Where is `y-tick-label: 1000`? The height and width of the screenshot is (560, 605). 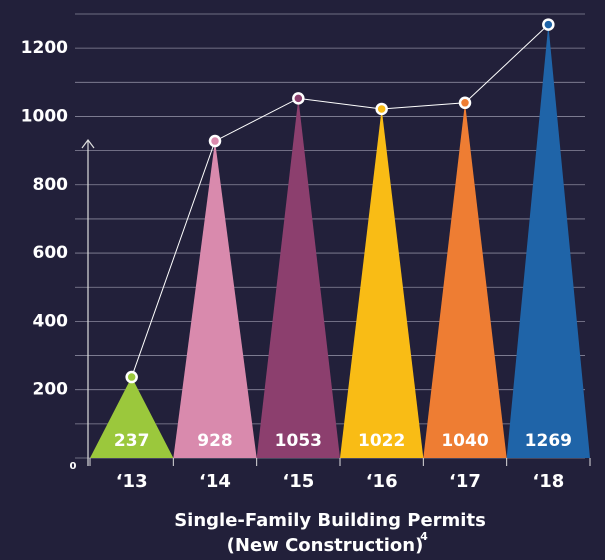 y-tick-label: 1000 is located at coordinates (44, 116).